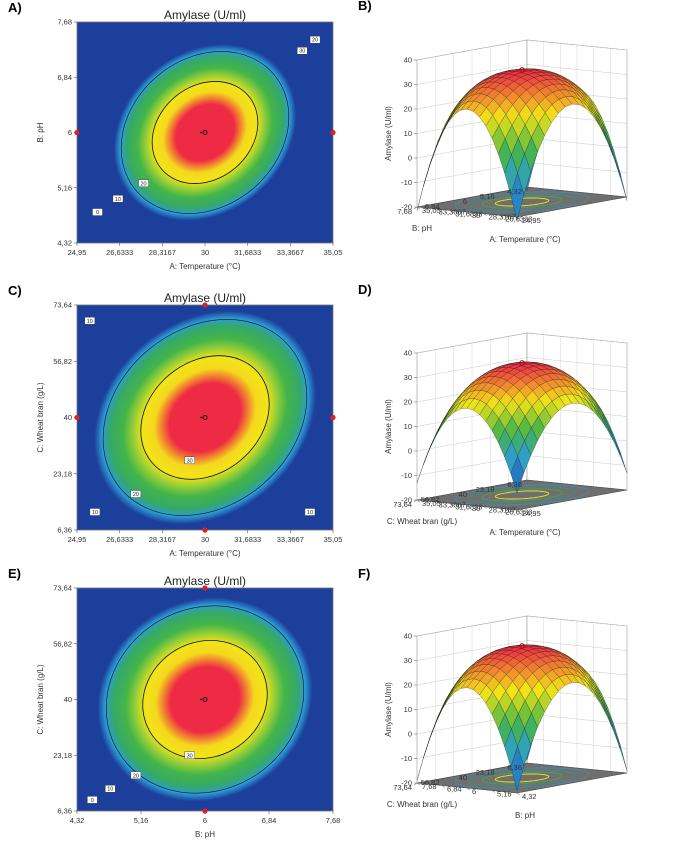 The width and height of the screenshot is (700, 866). Describe the element at coordinates (14, 573) in the screenshot. I see `panel-label: E)` at that location.